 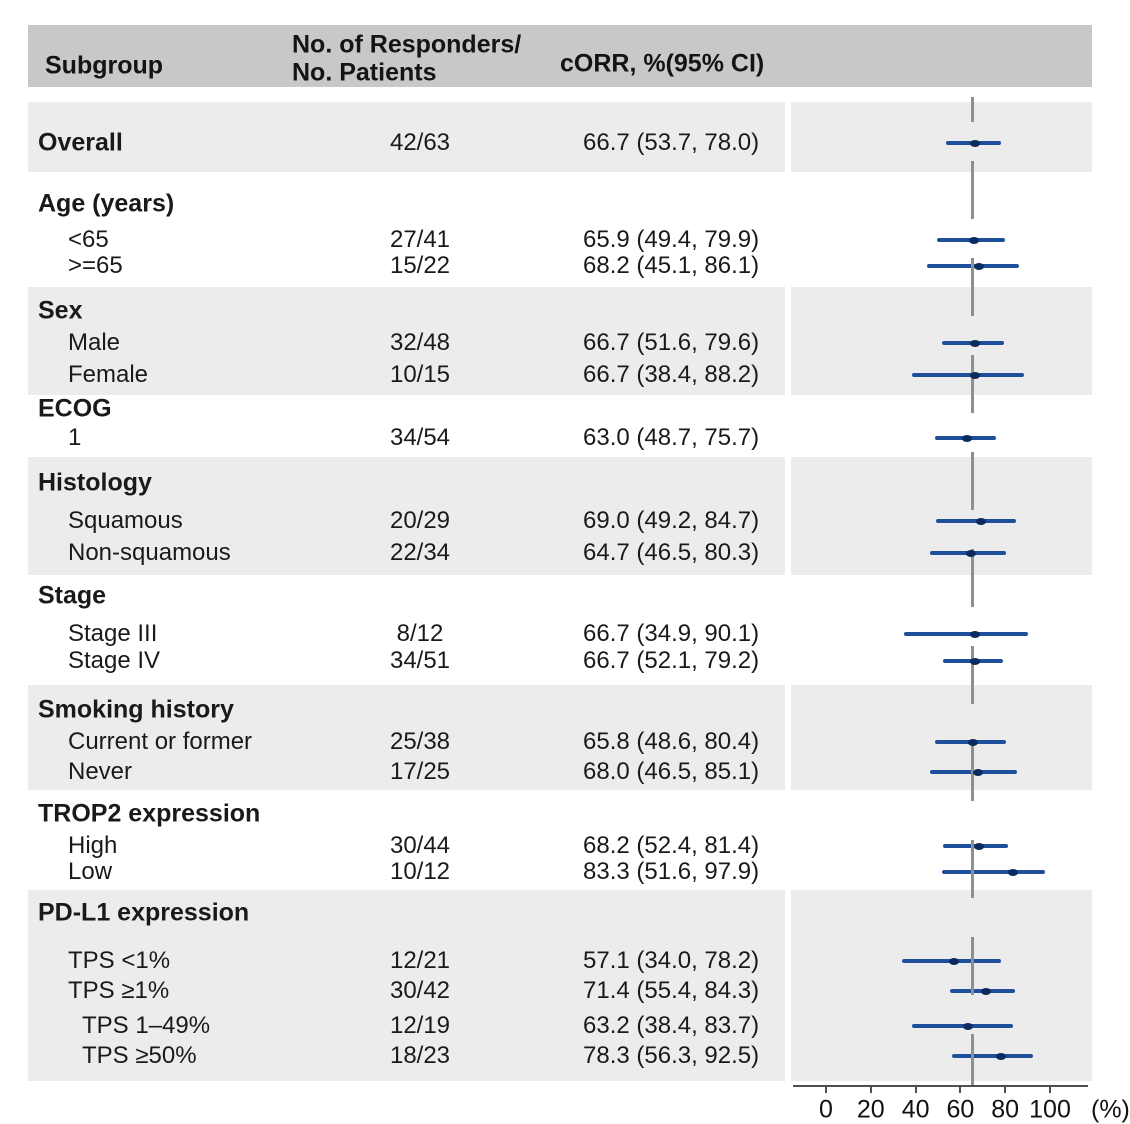 What do you see at coordinates (671, 342) in the screenshot?
I see `corr-ci-cell: 66.7 (51.6, 79.6)` at bounding box center [671, 342].